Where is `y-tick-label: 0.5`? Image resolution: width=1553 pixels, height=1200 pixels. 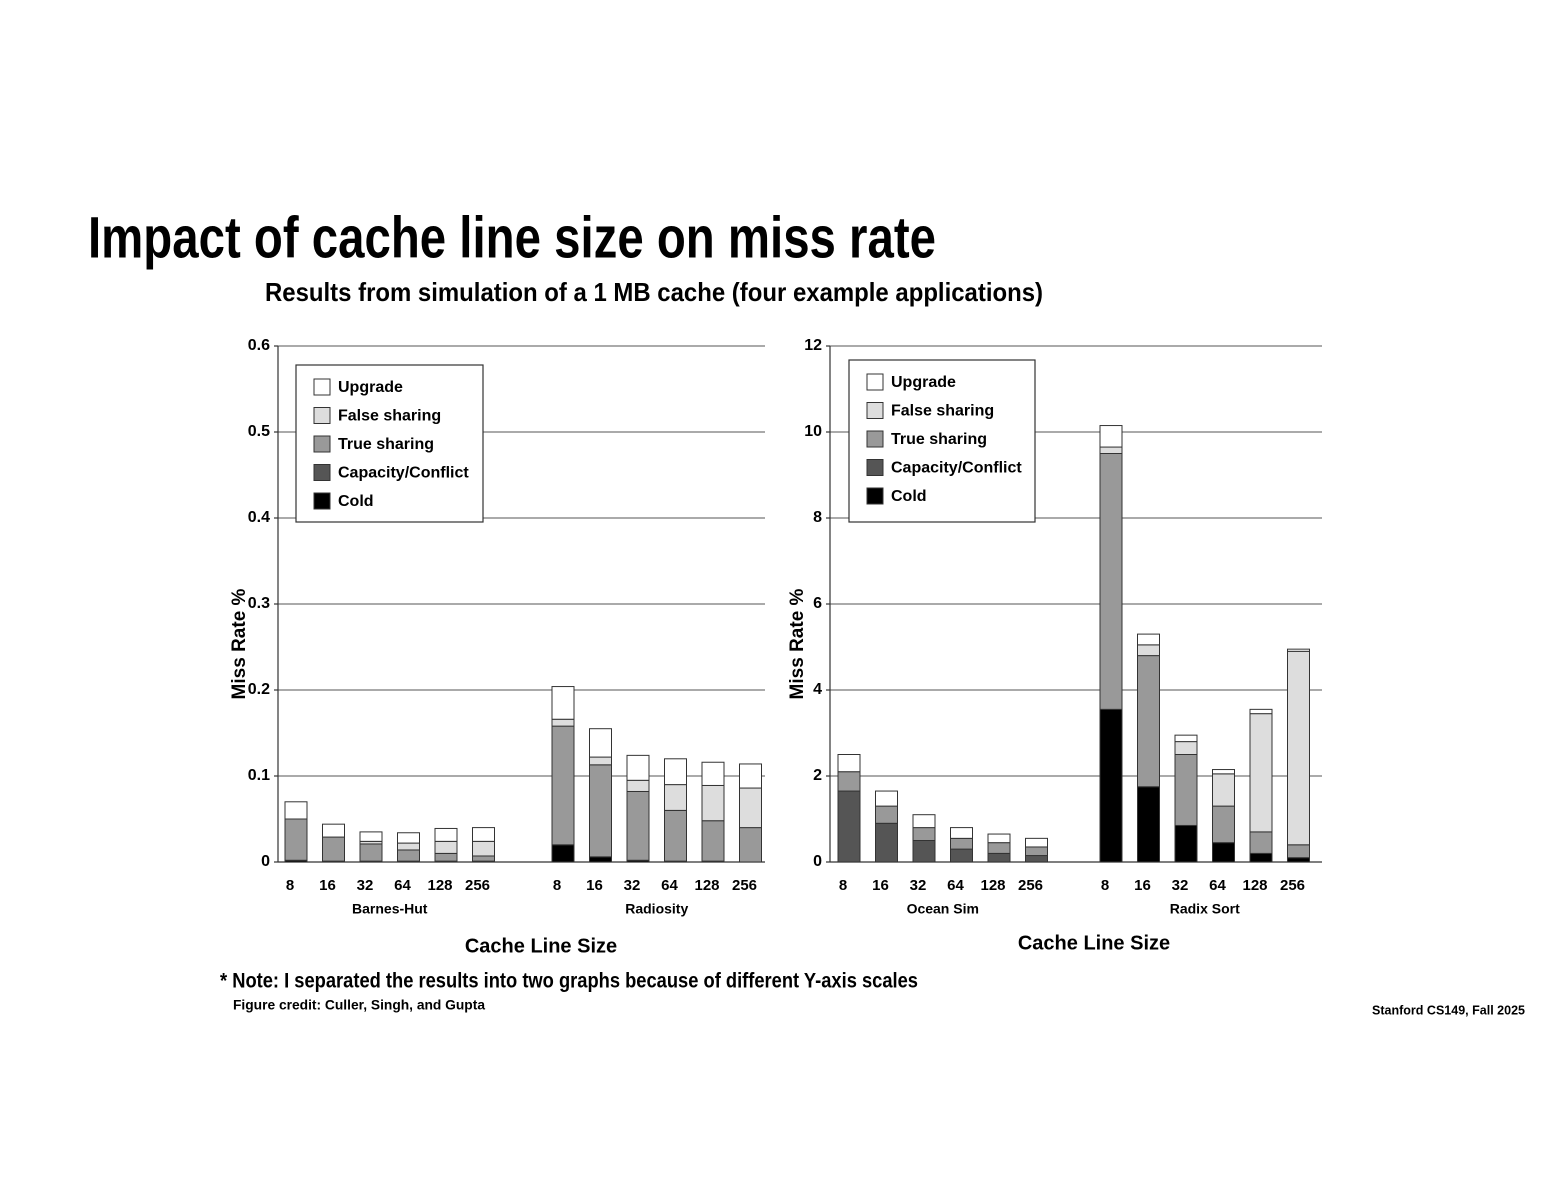
y-tick-label: 0.5 is located at coordinates (259, 431).